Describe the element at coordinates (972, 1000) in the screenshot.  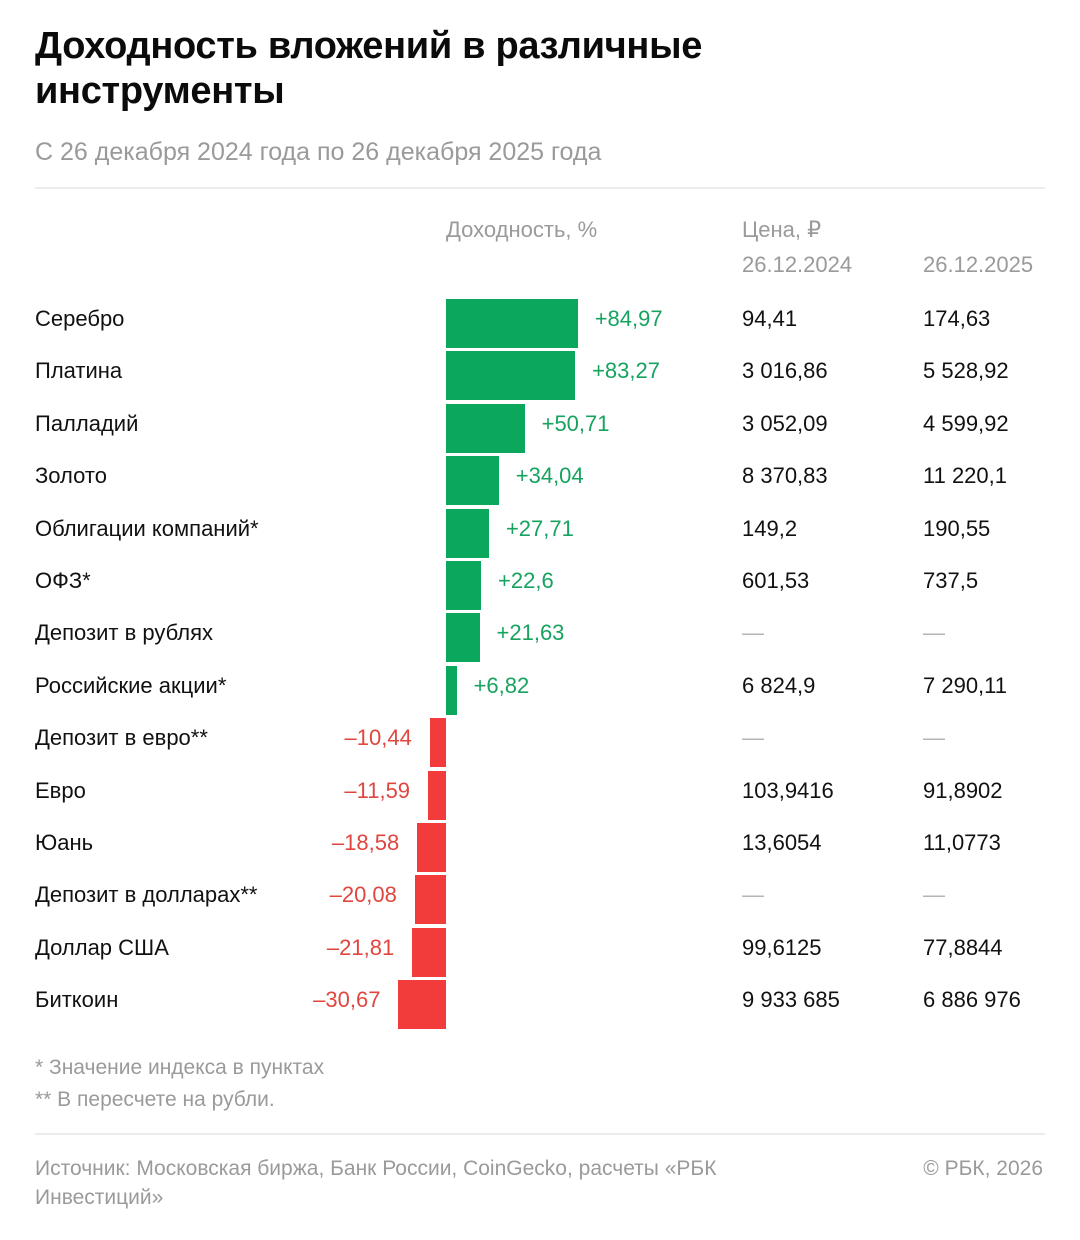
I see `price-2025: 6 886 976` at that location.